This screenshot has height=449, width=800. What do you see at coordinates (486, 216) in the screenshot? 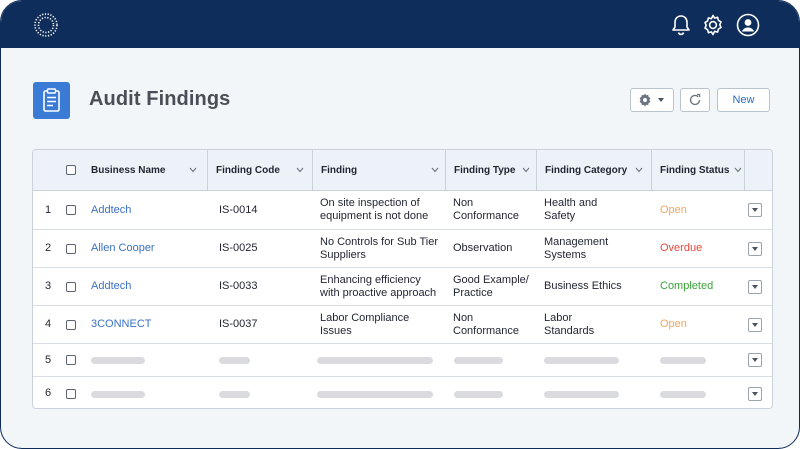
I see `finding-type: Conformance` at bounding box center [486, 216].